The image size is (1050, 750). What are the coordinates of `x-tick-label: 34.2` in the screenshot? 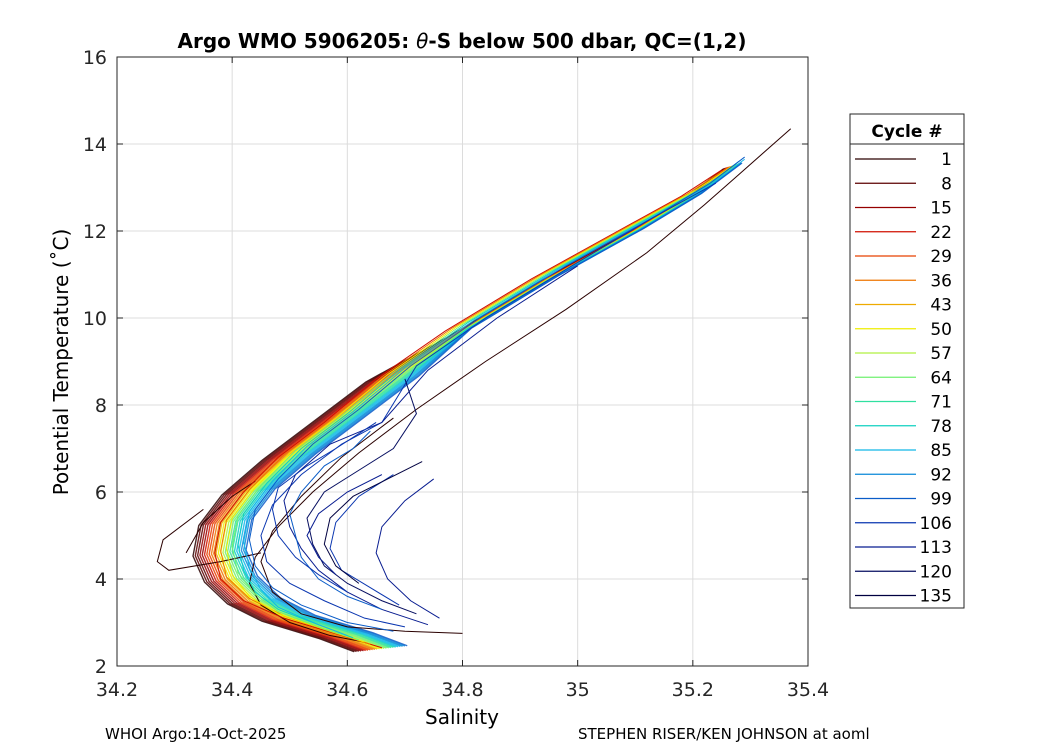 It's located at (117, 690).